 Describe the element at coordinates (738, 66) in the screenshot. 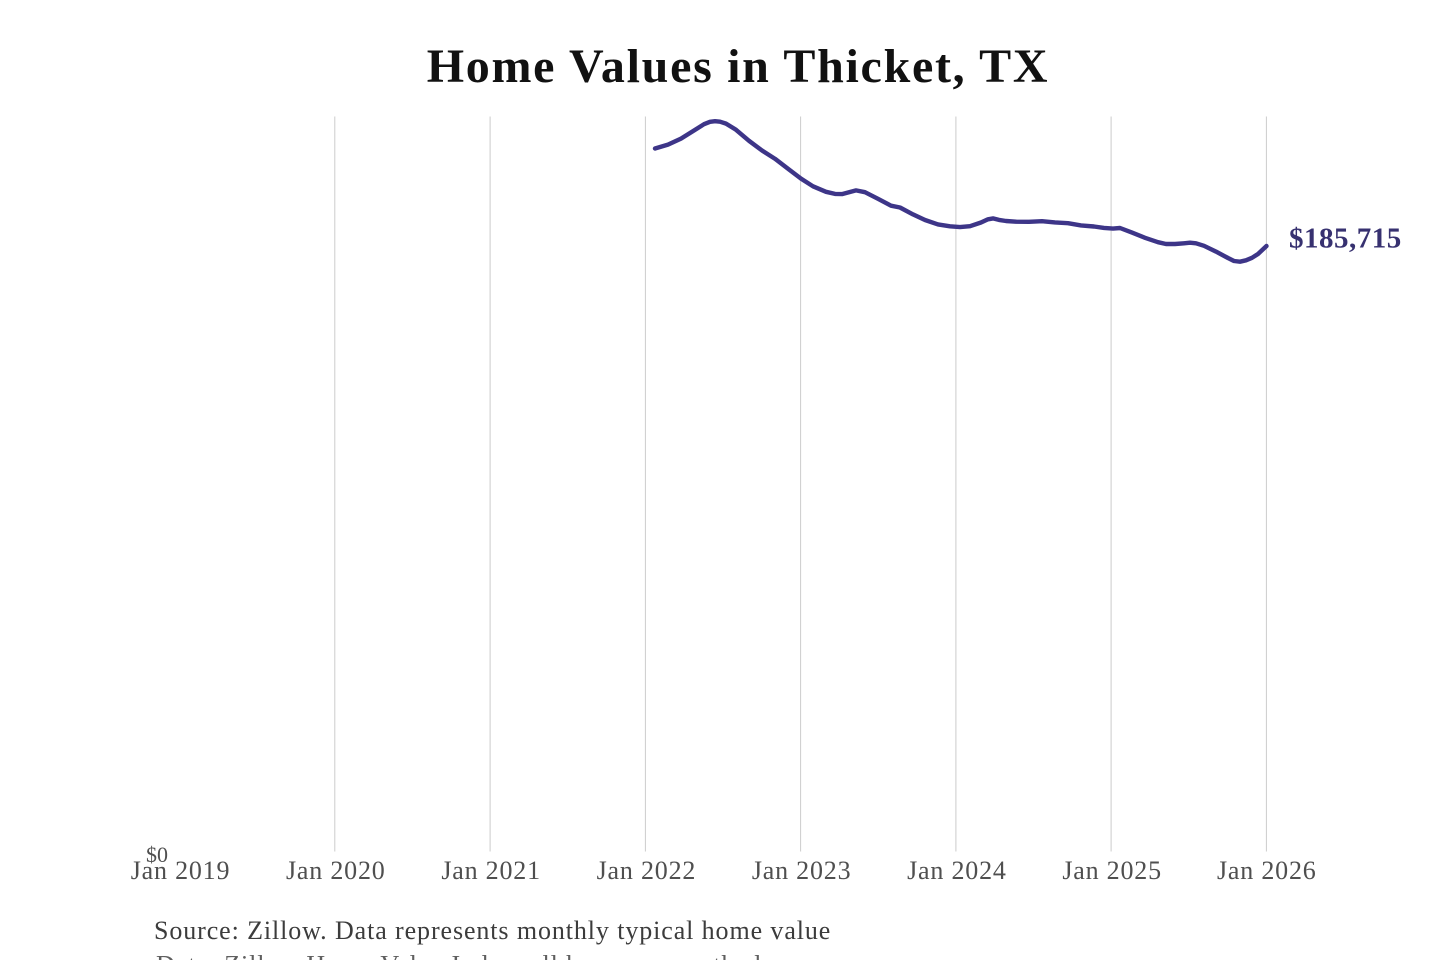

I see `svg-text: Home Values in Thicket, TX` at that location.